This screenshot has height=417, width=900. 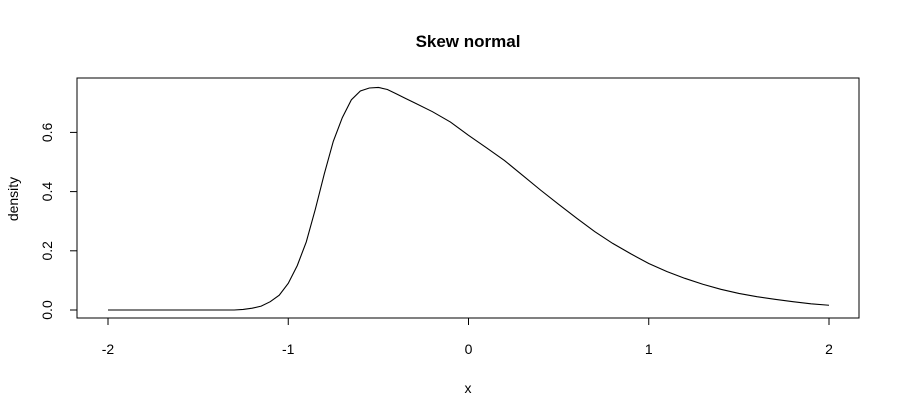 What do you see at coordinates (288, 349) in the screenshot?
I see `x-tick-label: -1` at bounding box center [288, 349].